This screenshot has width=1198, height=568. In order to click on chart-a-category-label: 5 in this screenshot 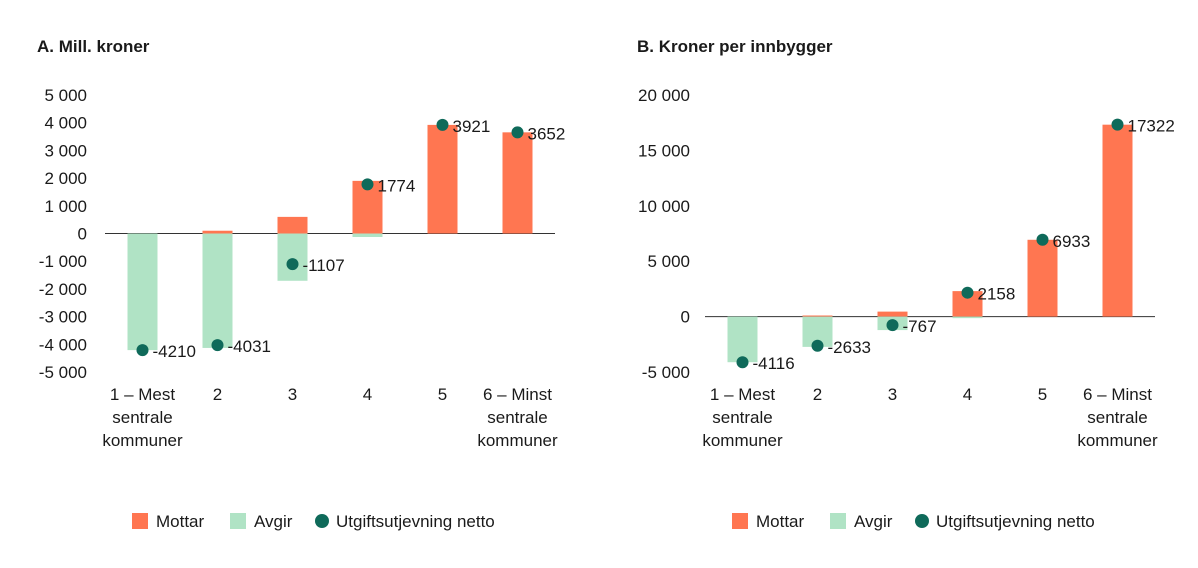, I will do `click(442, 394)`.